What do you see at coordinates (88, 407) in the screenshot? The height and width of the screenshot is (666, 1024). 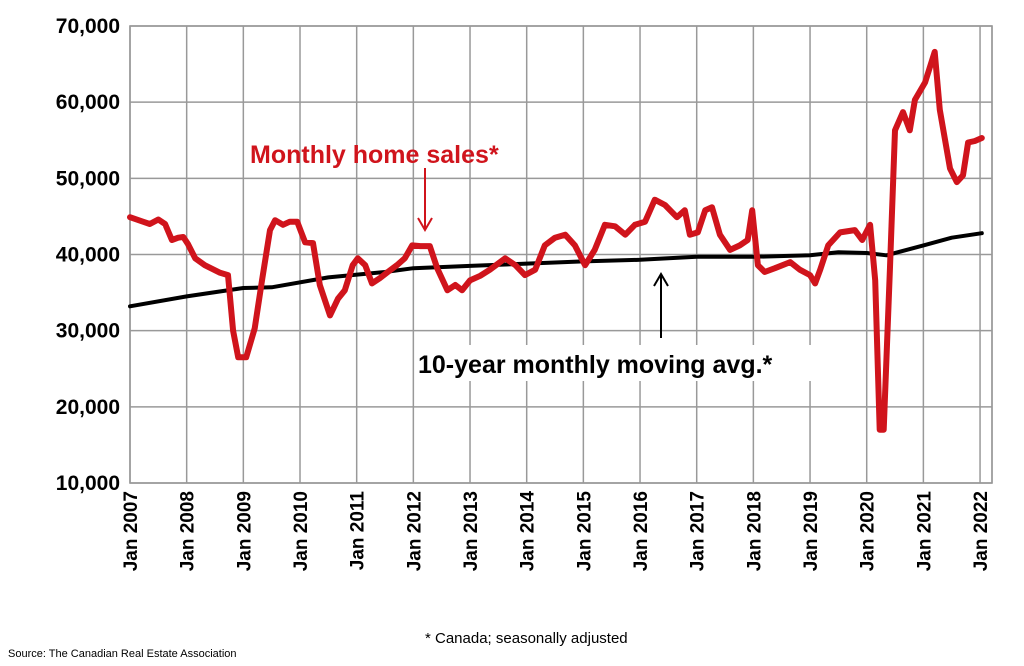 I see `y-tick-label: 20,000` at bounding box center [88, 407].